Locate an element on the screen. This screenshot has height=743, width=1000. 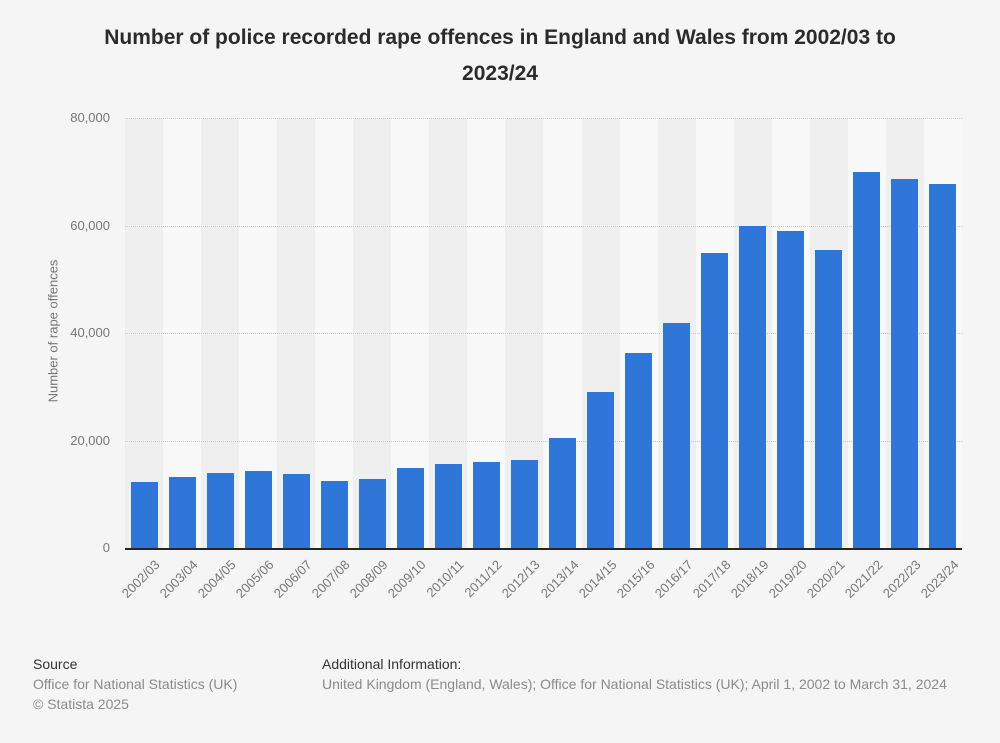
bar-2003/04 is located at coordinates (182, 512).